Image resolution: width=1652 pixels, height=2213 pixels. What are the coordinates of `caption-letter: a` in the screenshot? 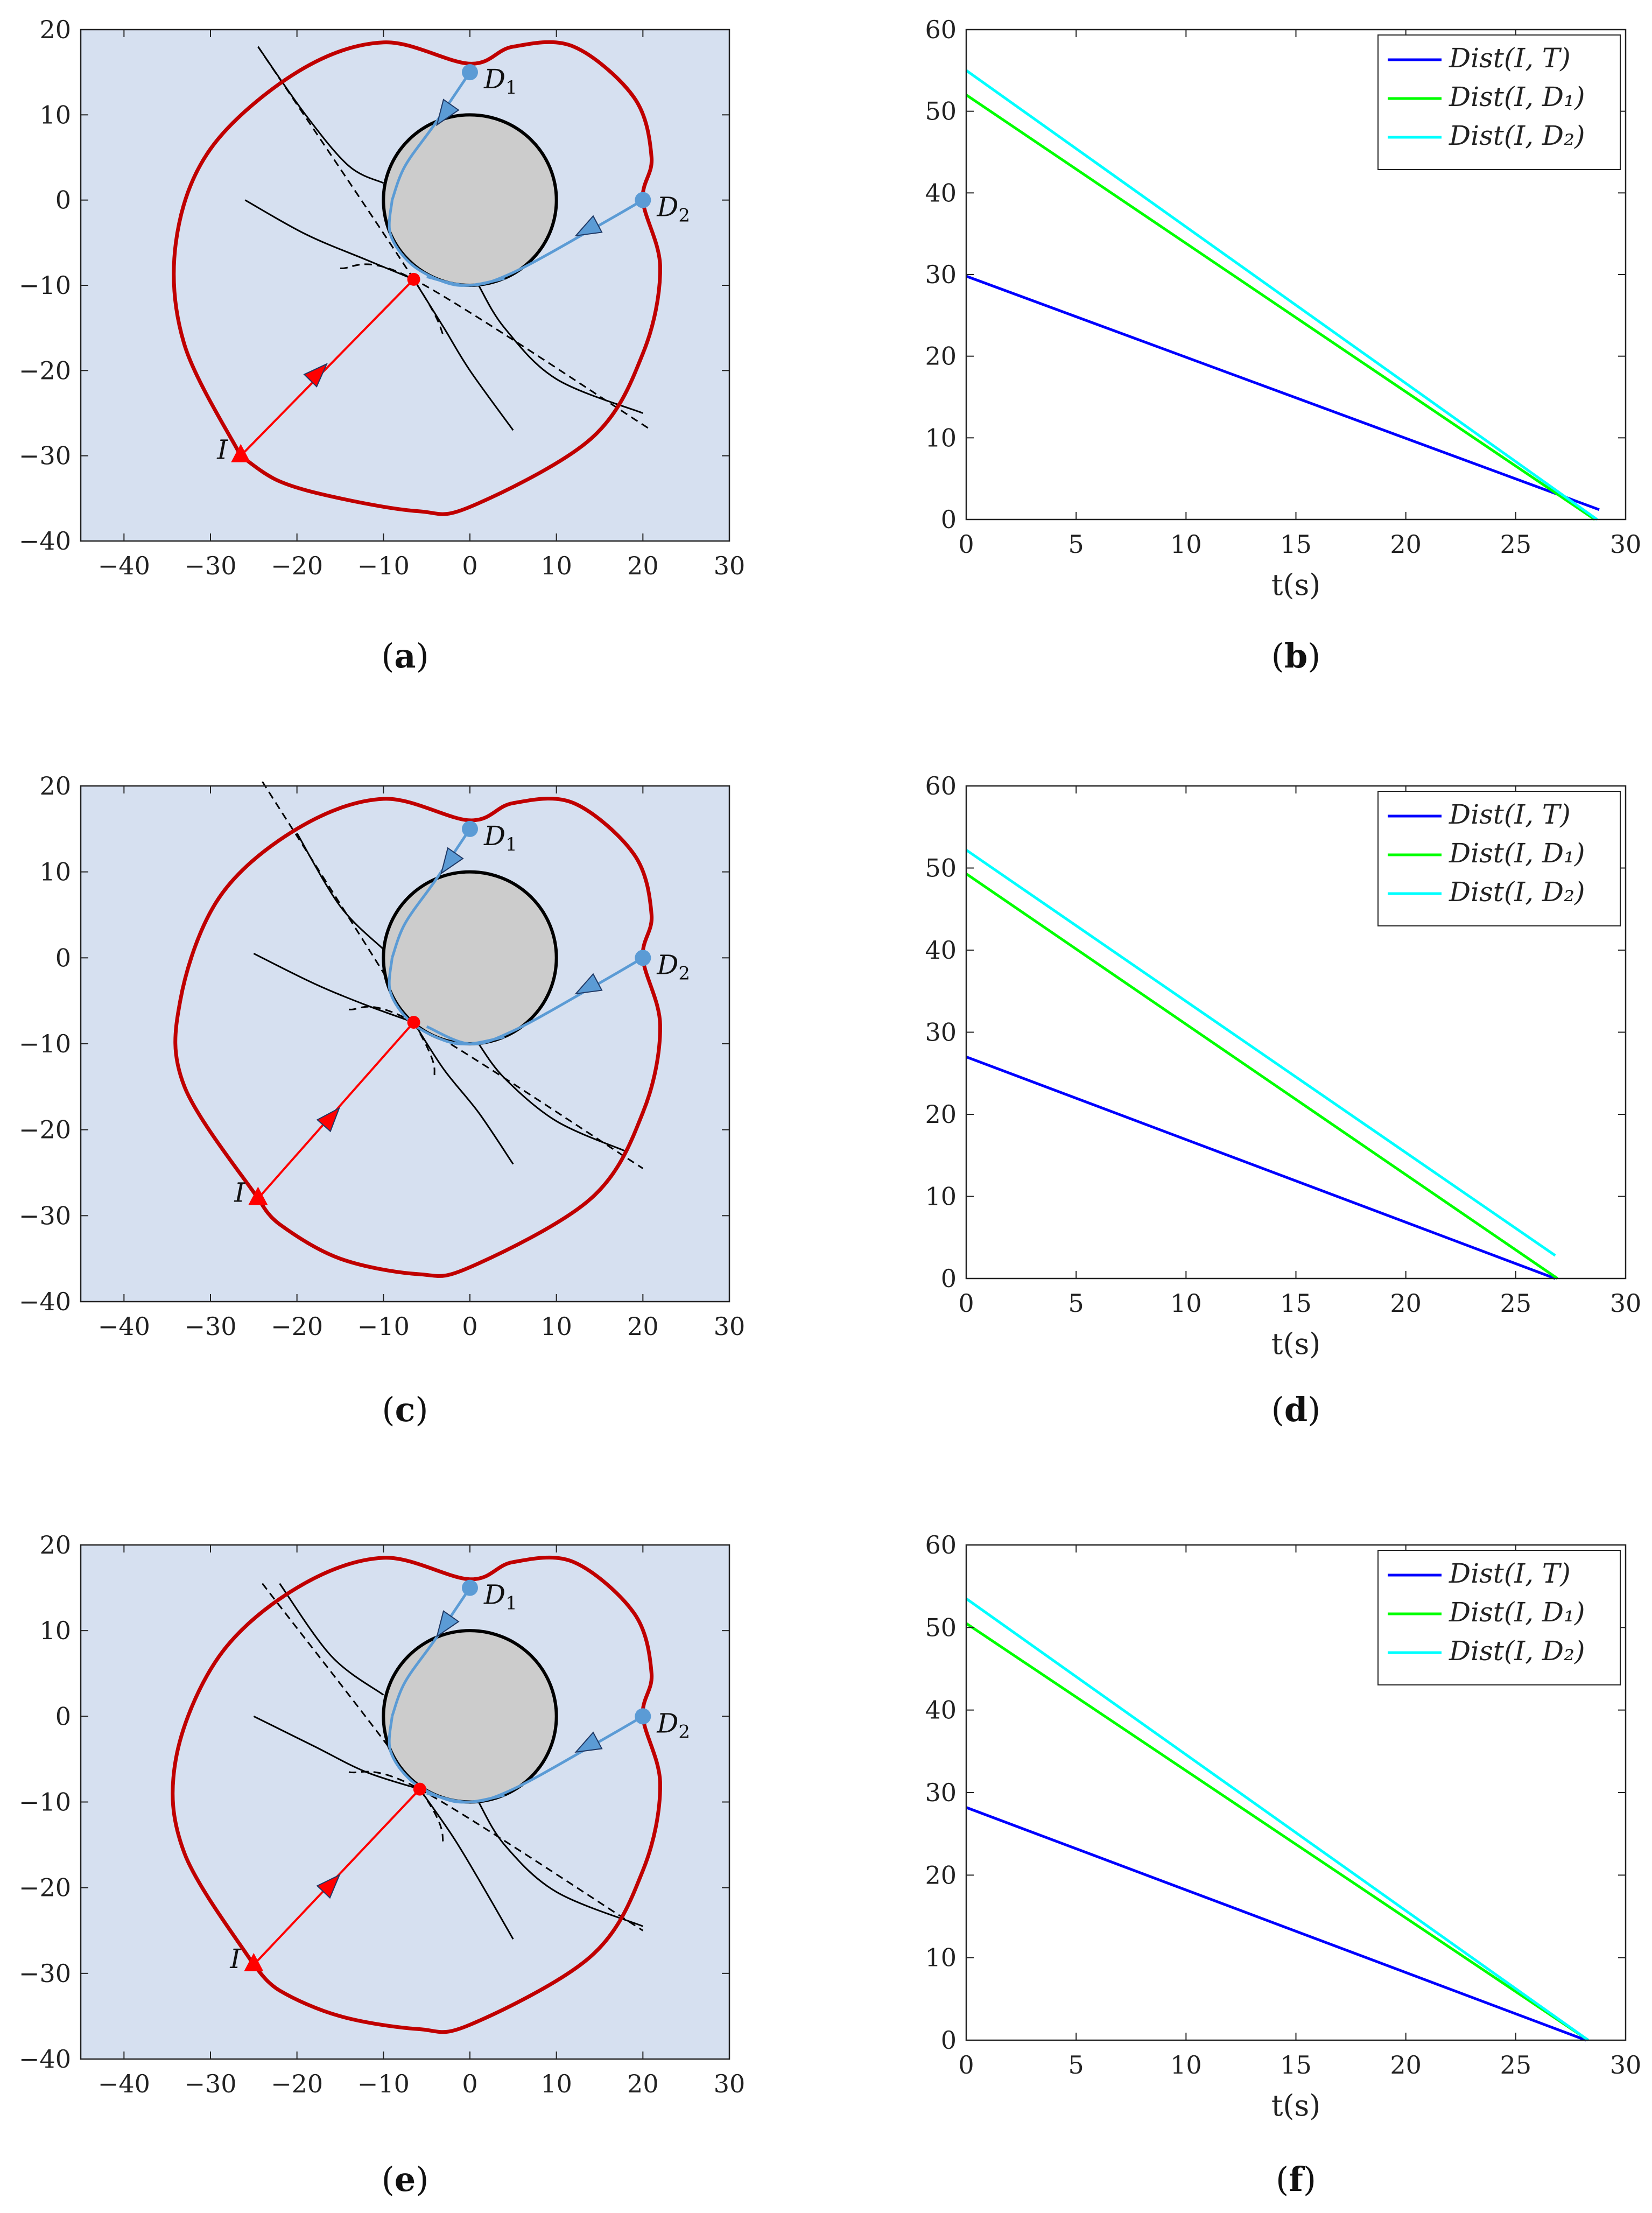 It's located at (405, 656).